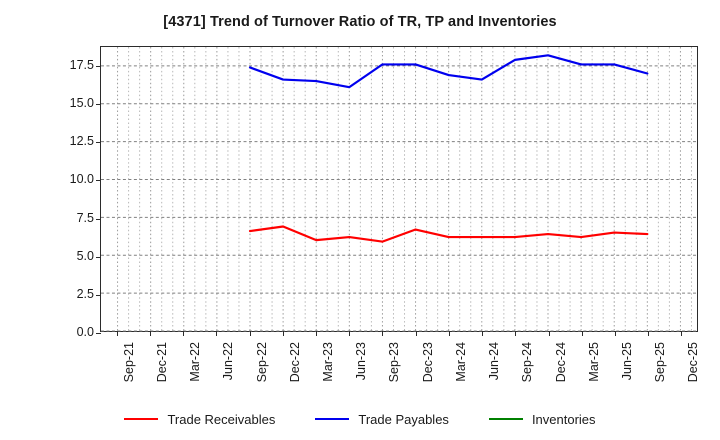  Describe the element at coordinates (161, 362) in the screenshot. I see `x-tick-label: Dec-21` at that location.